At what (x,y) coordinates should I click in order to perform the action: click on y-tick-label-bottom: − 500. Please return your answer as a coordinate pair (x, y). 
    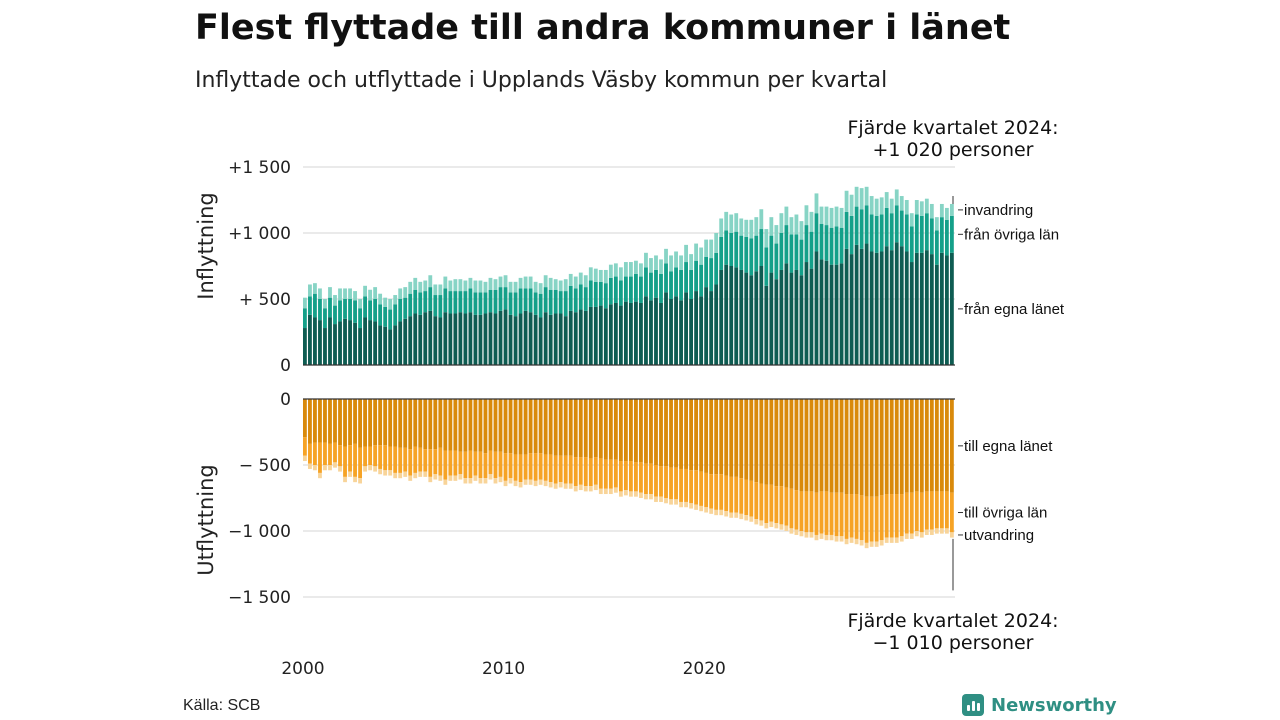
    Looking at the image, I should click on (265, 466).